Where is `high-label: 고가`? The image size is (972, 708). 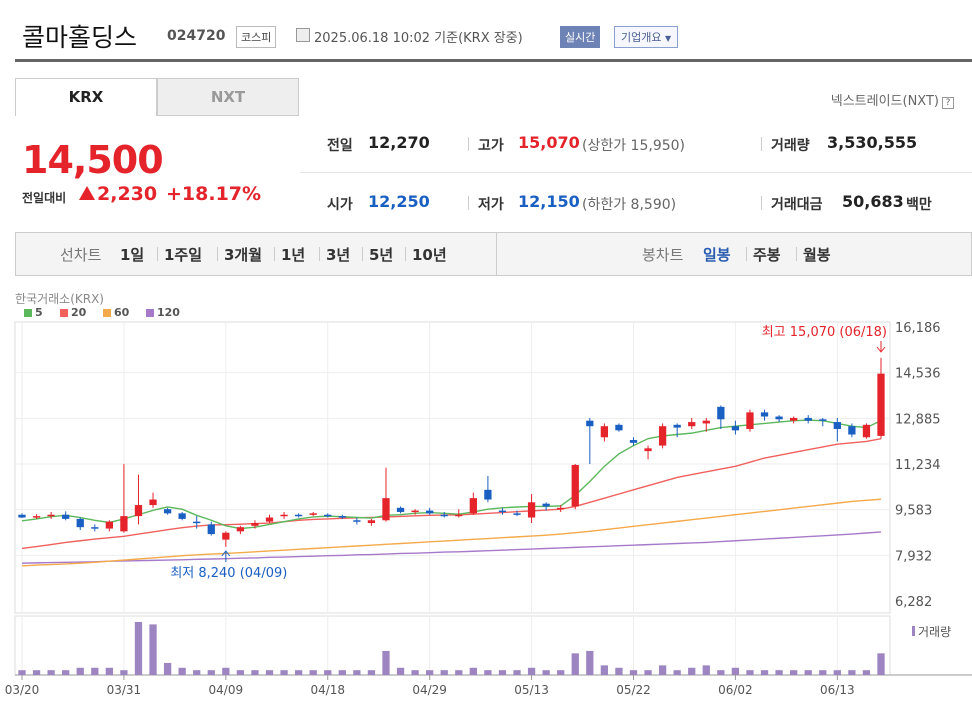 high-label: 고가 is located at coordinates (491, 146).